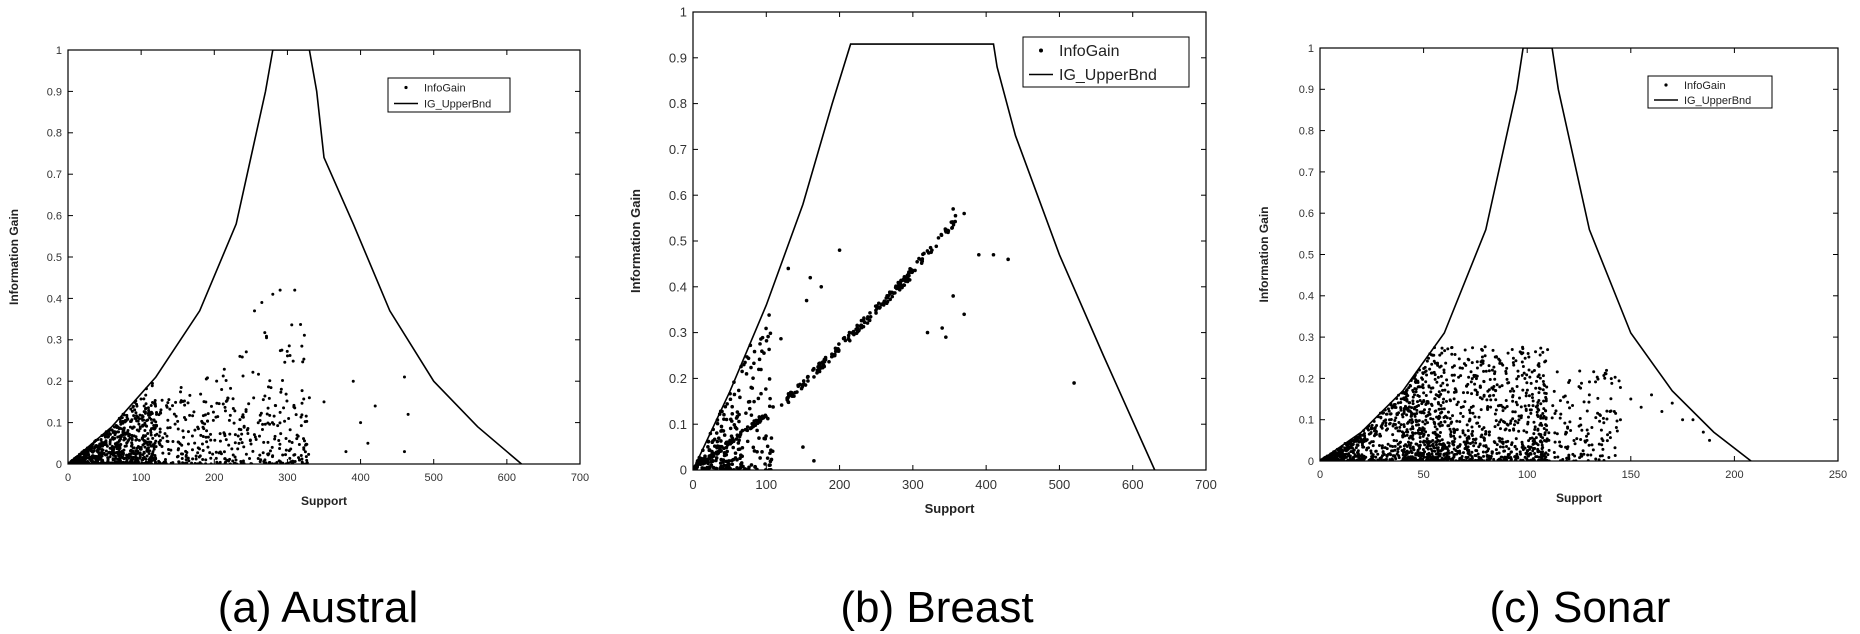  What do you see at coordinates (1306, 297) in the screenshot?
I see `y-tick-label: 0.4` at bounding box center [1306, 297].